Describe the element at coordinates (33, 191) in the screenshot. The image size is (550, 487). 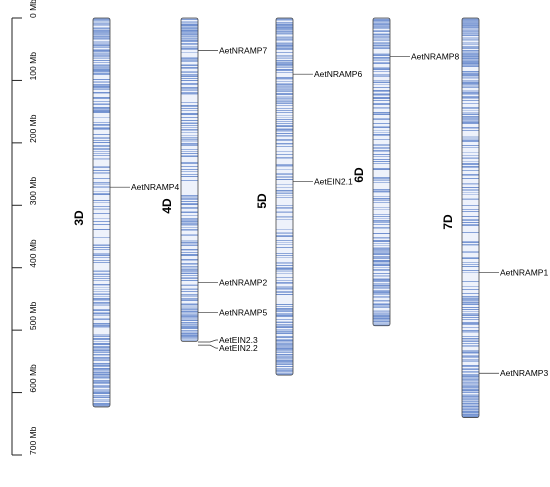
I see `scale-tick-label: 300 Mb` at that location.